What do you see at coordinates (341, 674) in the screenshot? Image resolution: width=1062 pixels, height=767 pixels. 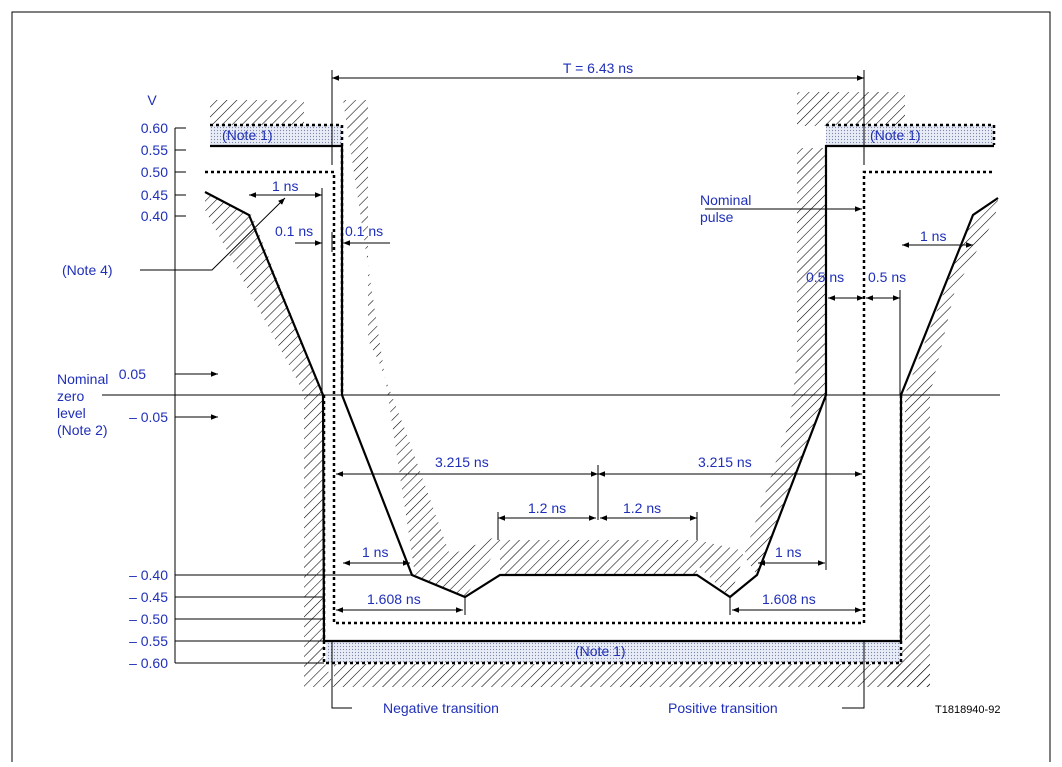 I see `negative-transition-leader` at bounding box center [341, 674].